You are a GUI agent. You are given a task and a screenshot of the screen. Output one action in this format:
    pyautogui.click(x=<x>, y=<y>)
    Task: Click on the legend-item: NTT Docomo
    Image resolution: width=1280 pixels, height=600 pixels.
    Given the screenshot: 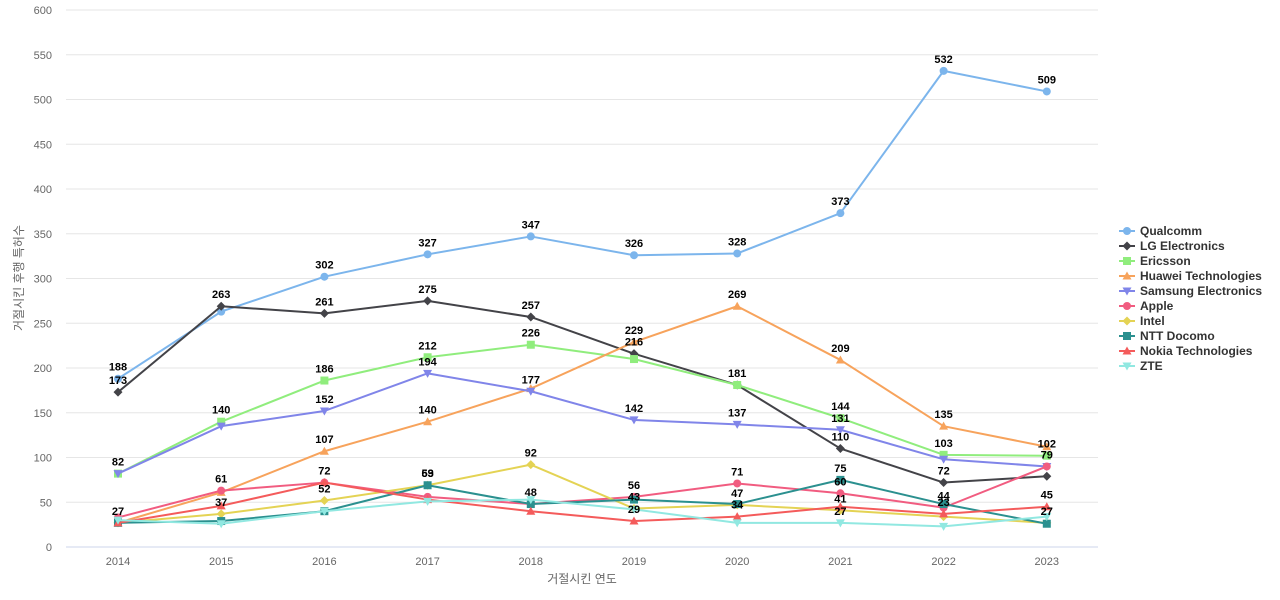 What is the action you would take?
    pyautogui.click(x=1167, y=336)
    